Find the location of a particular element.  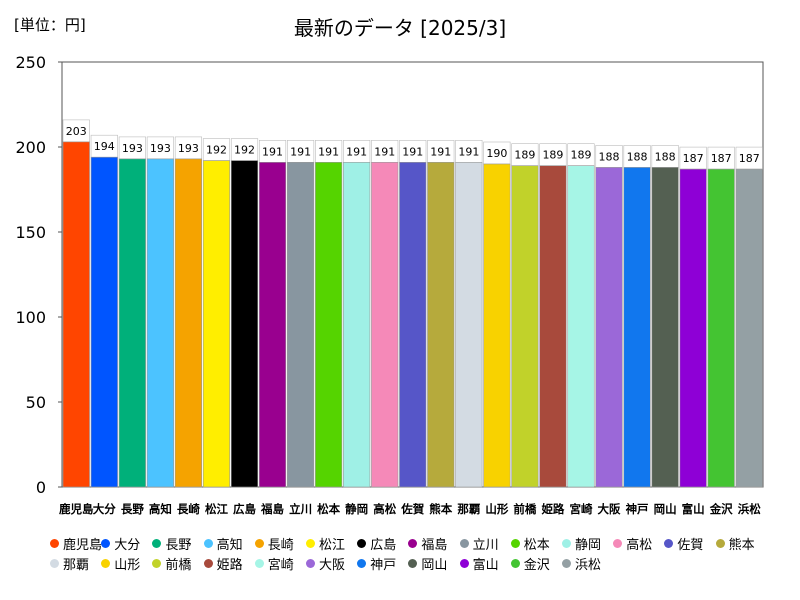

legend-item: 富山 is located at coordinates (479, 563).